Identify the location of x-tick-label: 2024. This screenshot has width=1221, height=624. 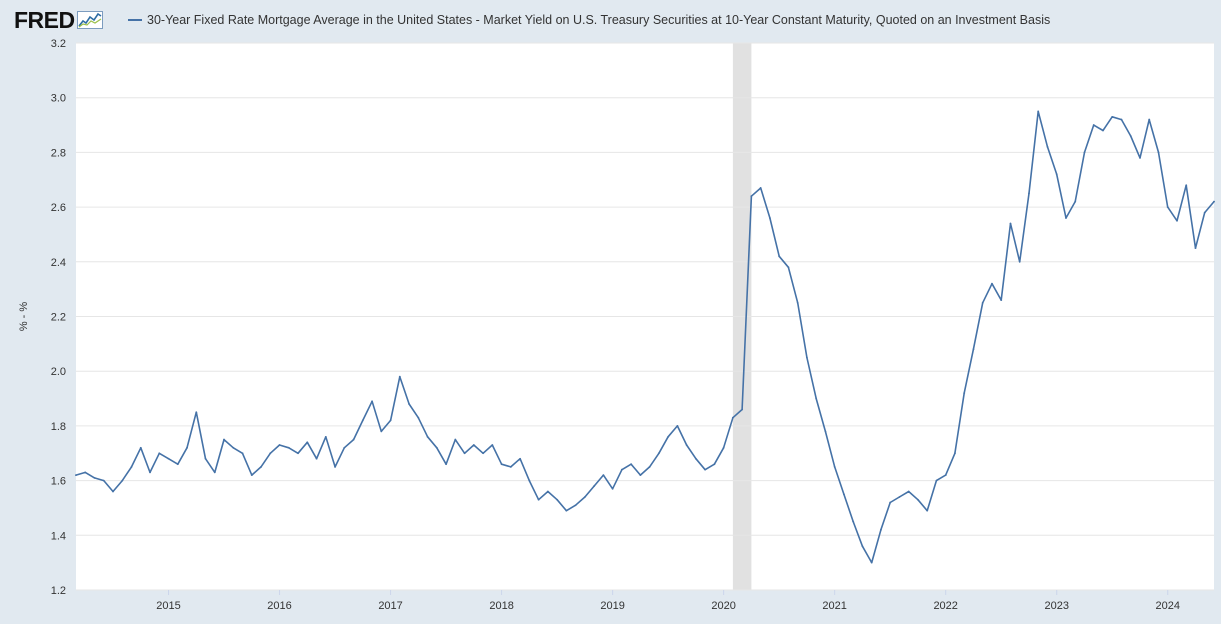
(1167, 606).